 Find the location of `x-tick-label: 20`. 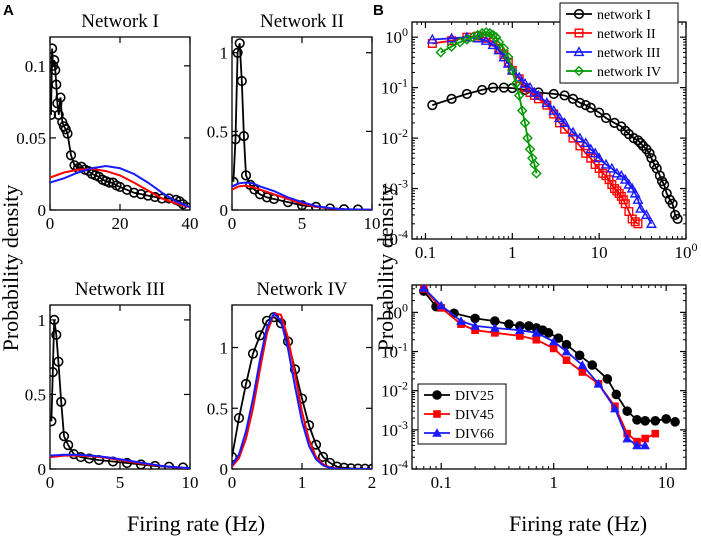

x-tick-label: 20 is located at coordinates (120, 223).